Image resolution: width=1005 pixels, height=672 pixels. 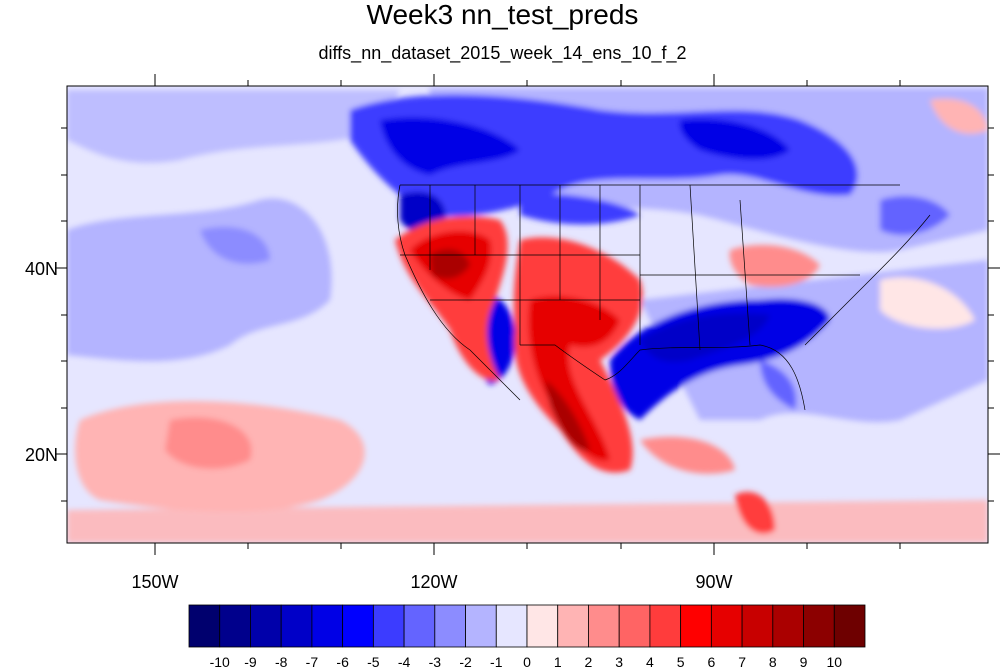 What do you see at coordinates (435, 662) in the screenshot?
I see `colorbar-label: -3` at bounding box center [435, 662].